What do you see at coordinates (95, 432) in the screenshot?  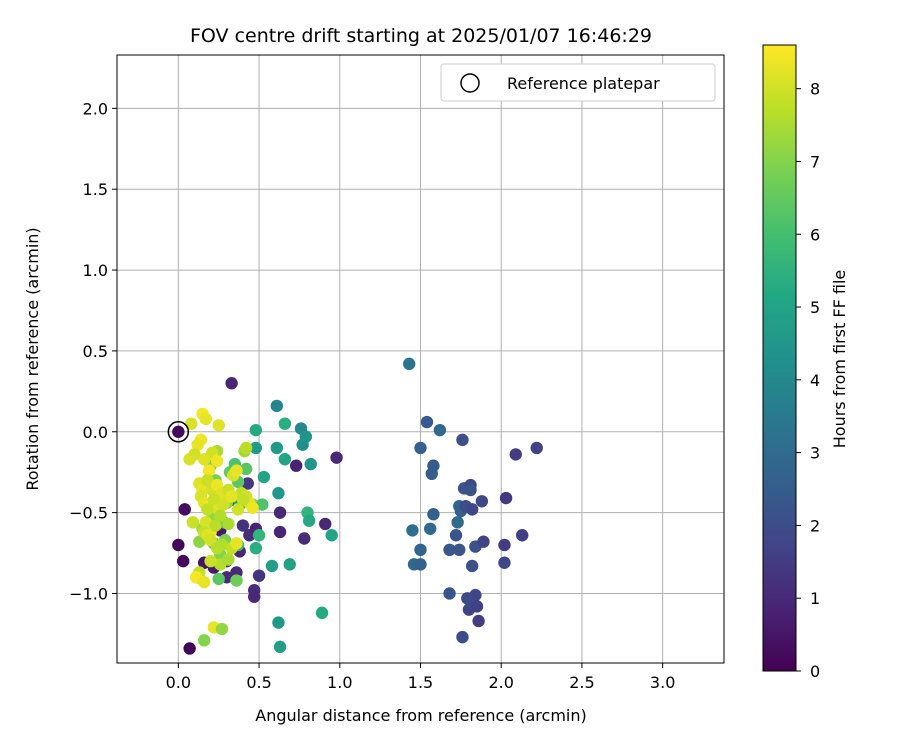 I see `y-tick-label: 0.0` at bounding box center [95, 432].